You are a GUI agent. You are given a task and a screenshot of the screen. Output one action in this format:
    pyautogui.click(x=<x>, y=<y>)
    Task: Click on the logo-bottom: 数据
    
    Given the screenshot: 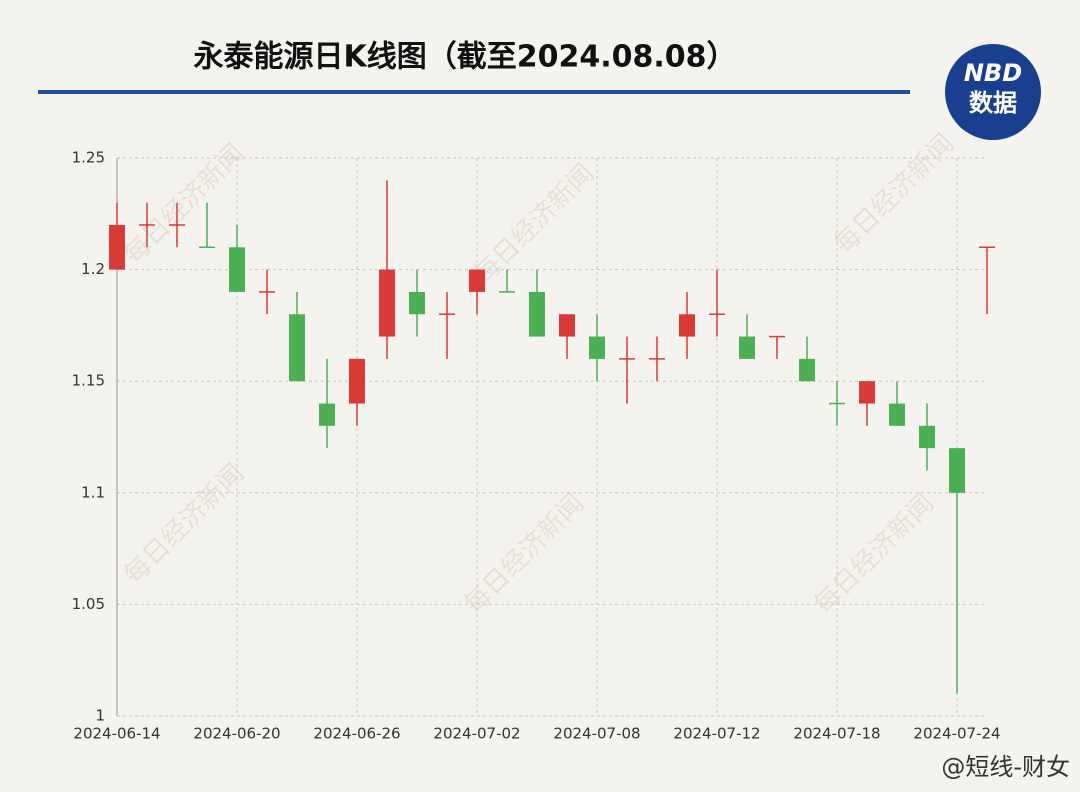 What is the action you would take?
    pyautogui.click(x=993, y=103)
    